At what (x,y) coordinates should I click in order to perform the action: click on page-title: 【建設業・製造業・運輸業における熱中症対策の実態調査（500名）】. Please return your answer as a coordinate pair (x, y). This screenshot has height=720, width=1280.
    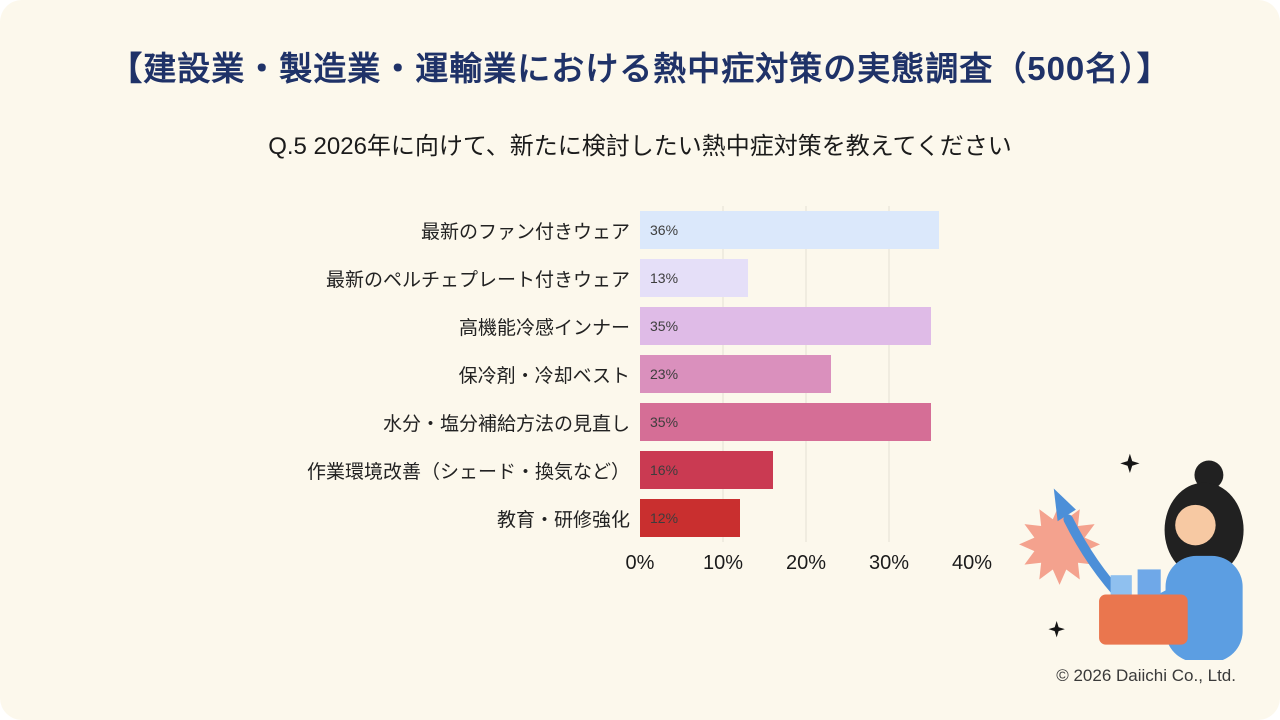
    Looking at the image, I should click on (640, 68).